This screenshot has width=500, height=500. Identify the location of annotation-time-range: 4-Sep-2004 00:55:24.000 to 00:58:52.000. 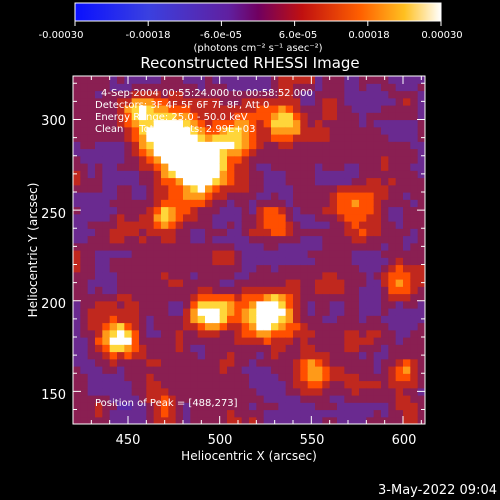
(207, 93).